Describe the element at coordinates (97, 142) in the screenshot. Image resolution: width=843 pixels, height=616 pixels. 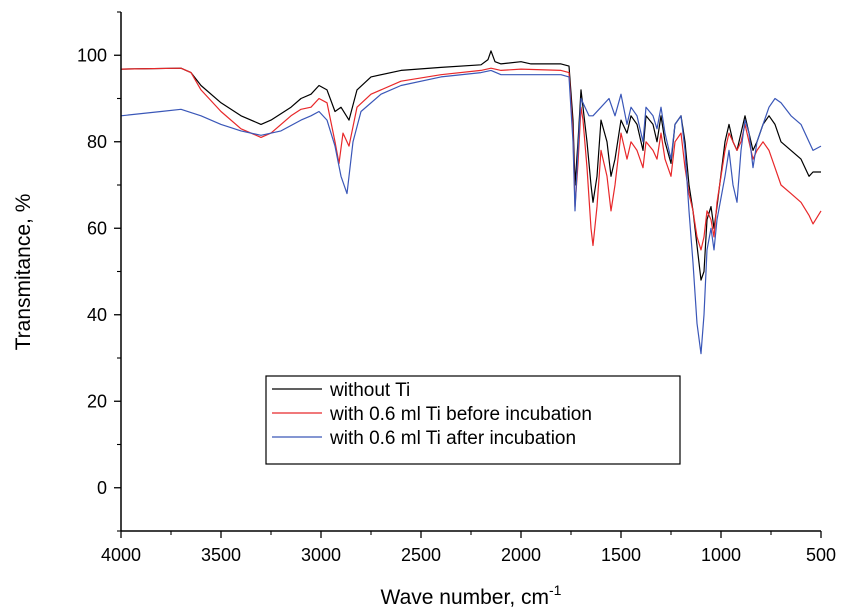
I see `y-tick-label: 80` at that location.